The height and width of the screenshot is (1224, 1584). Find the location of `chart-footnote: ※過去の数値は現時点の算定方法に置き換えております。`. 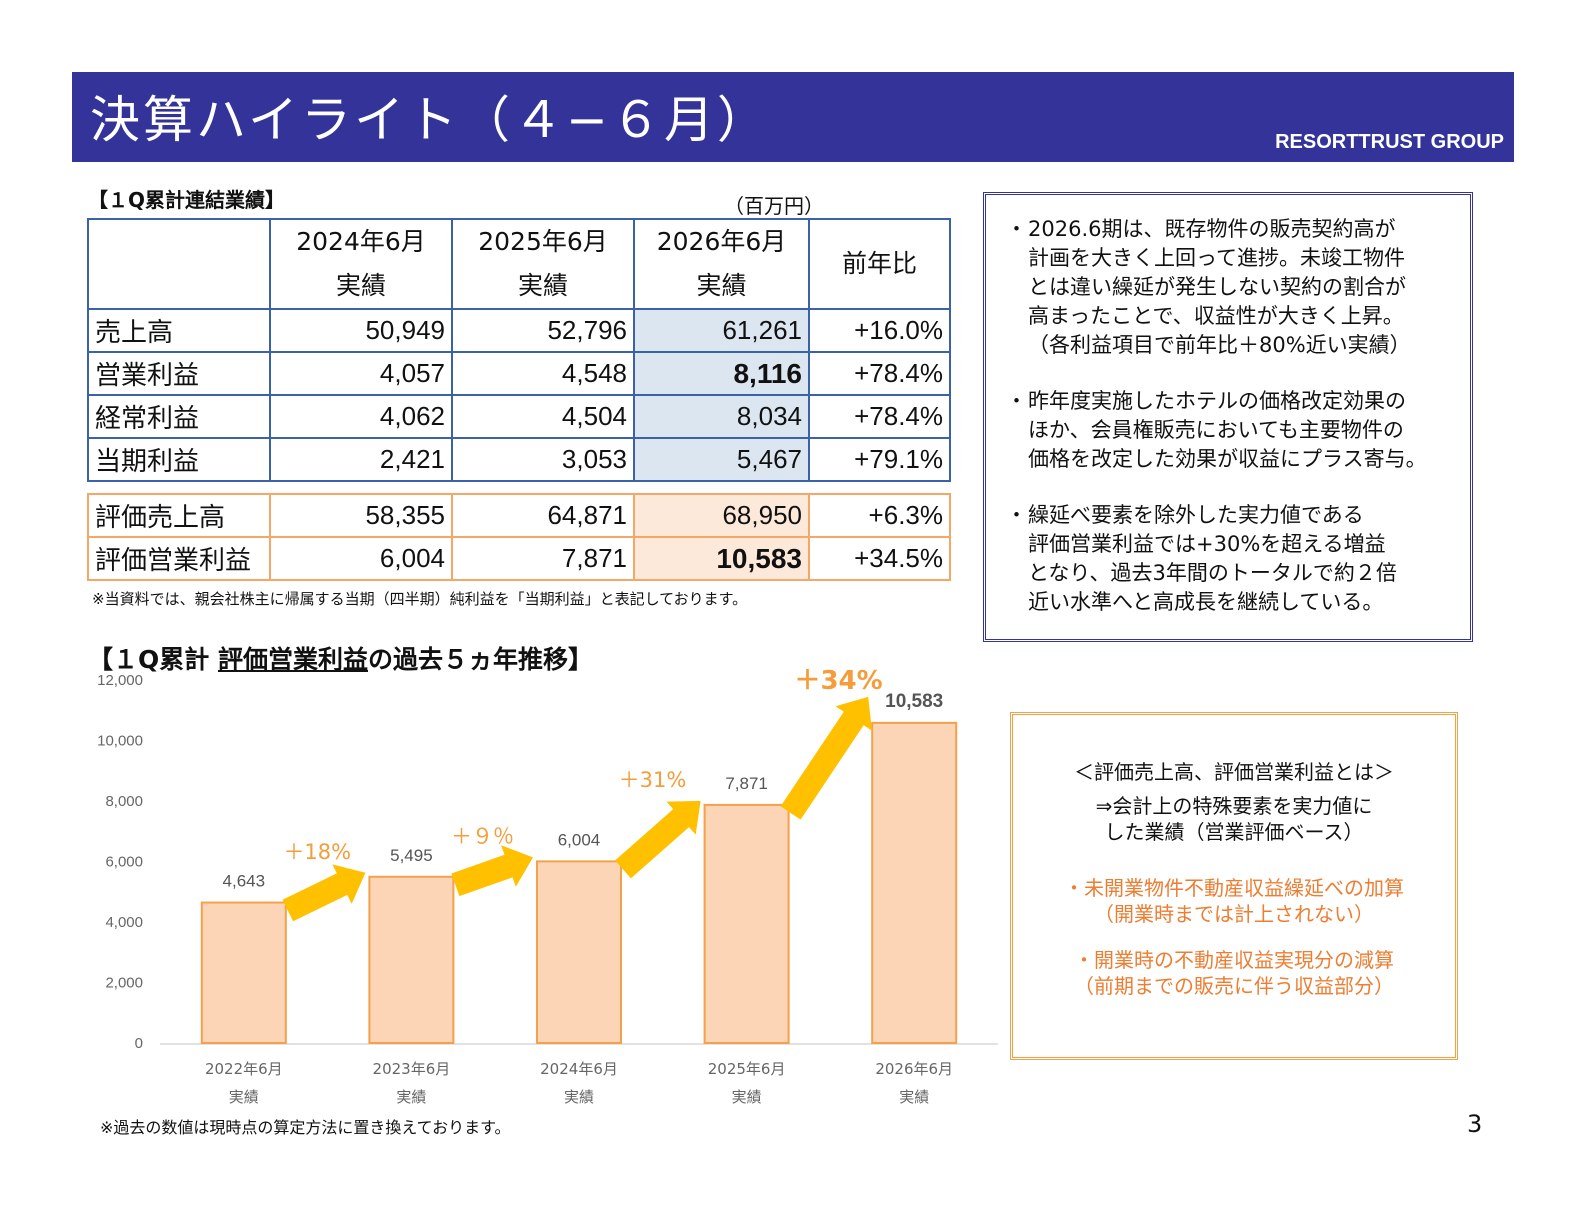

chart-footnote: ※過去の数値は現時点の算定方法に置き換えております。 is located at coordinates (305, 1127).